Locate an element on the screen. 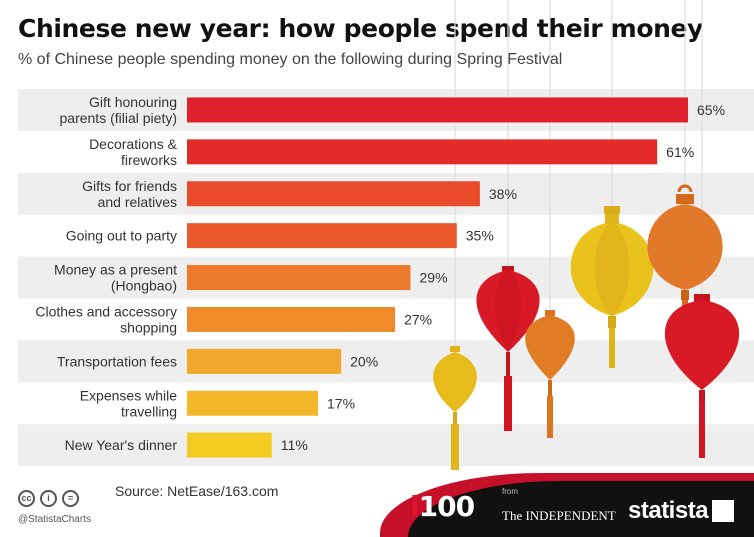 This screenshot has height=537, width=754. nd-icon: = is located at coordinates (70, 498).